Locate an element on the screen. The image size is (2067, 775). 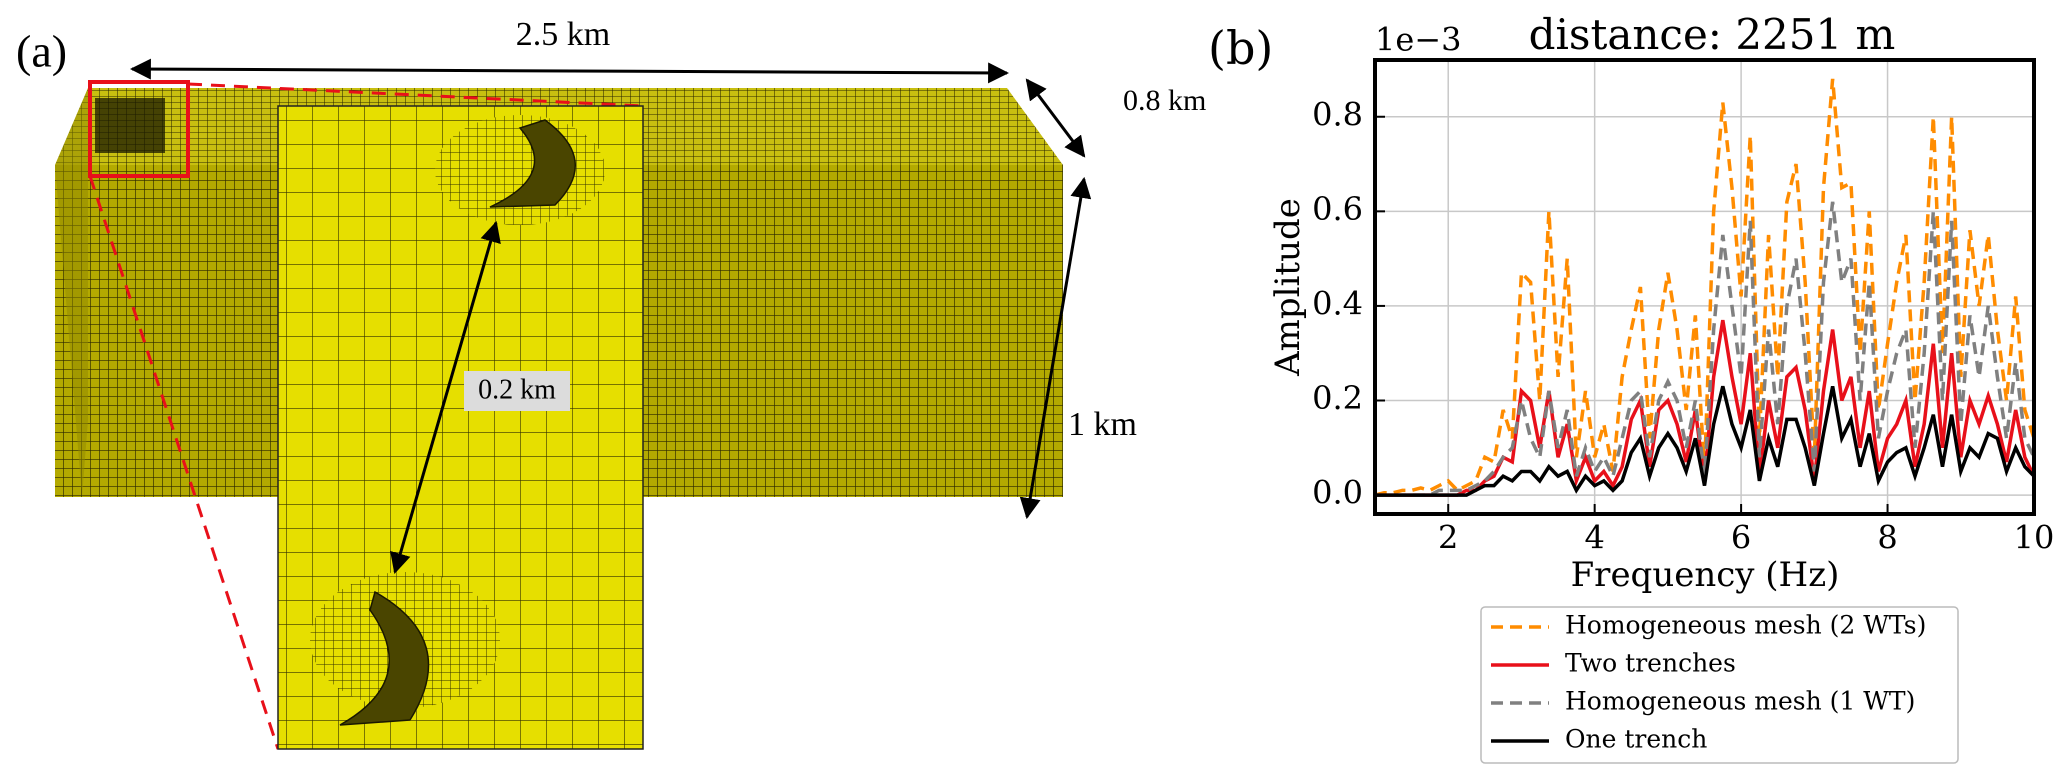
refined-mesh is located at coordinates (520, 170).